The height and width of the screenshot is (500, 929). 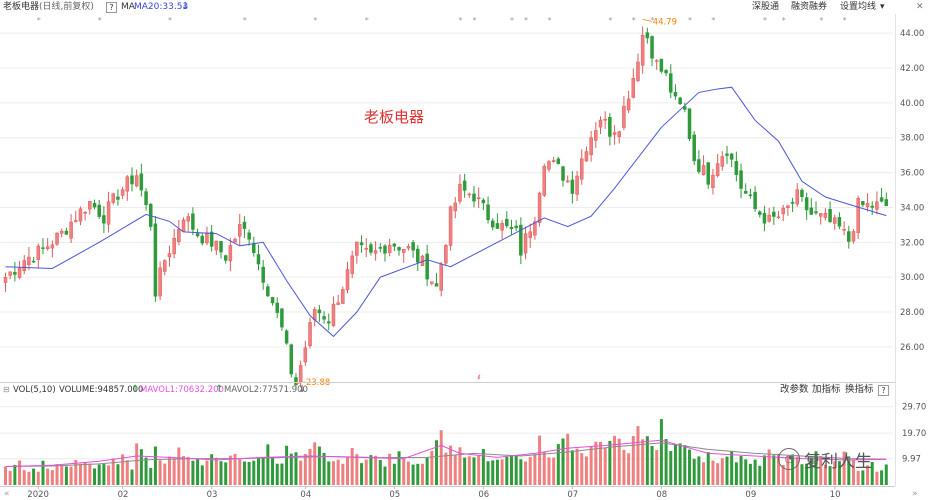 What do you see at coordinates (859, 389) in the screenshot?
I see `switch-indicator-button: 换指标` at bounding box center [859, 389].